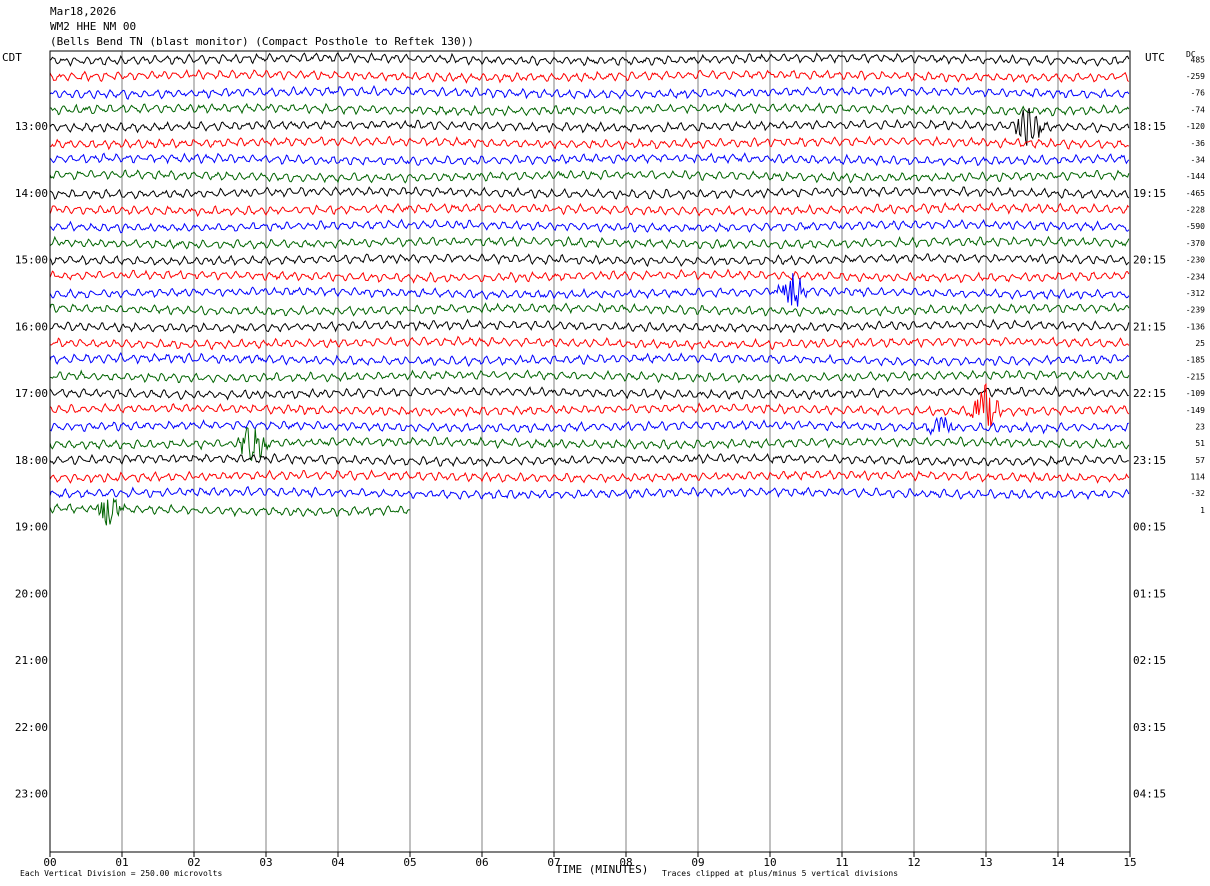 The image size is (1210, 886). I want to click on right-hour-label: 00:15, so click(1149, 527).